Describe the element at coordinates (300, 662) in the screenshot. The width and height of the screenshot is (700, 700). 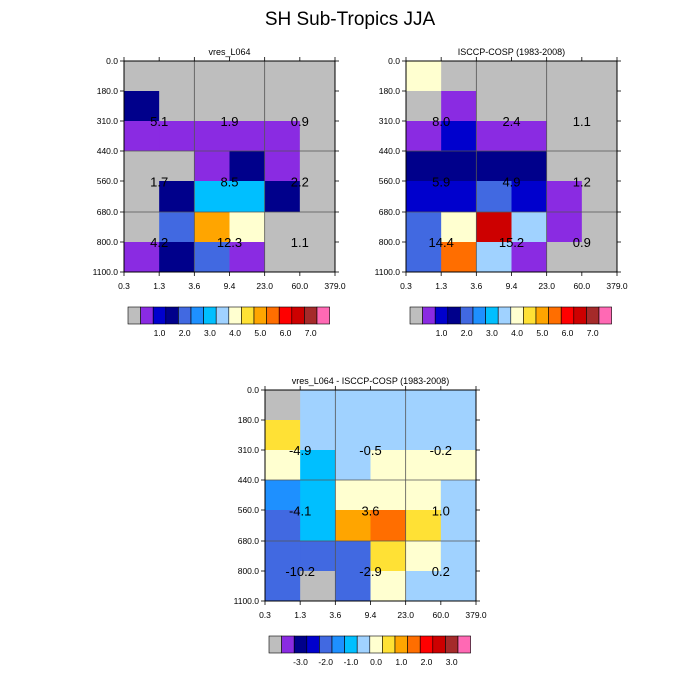
I see `colorbar-label: -3.0` at that location.